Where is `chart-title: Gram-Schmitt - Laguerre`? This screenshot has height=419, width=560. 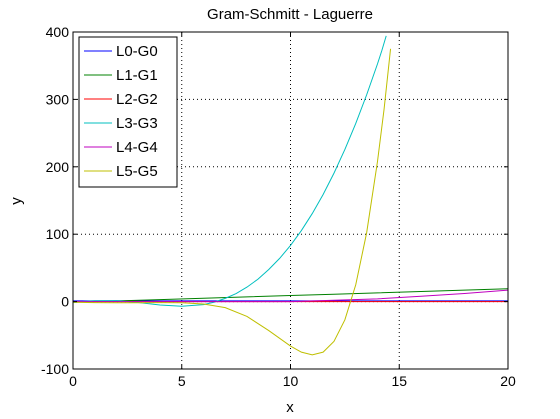 chart-title: Gram-Schmitt - Laguerre is located at coordinates (290, 14).